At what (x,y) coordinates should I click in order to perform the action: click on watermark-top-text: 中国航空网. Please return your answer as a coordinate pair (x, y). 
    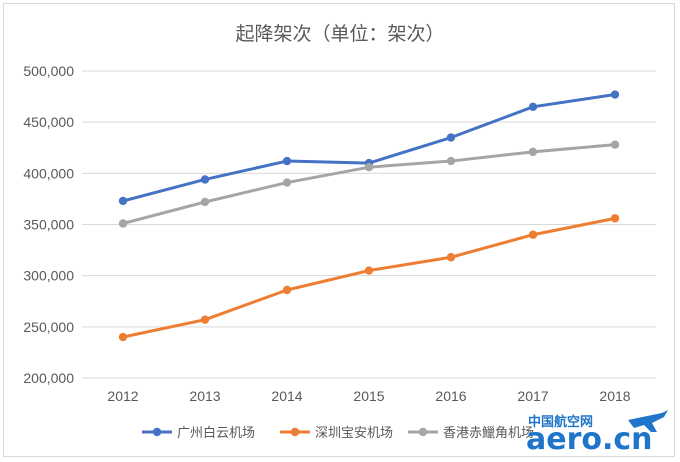
    Looking at the image, I should click on (560, 422).